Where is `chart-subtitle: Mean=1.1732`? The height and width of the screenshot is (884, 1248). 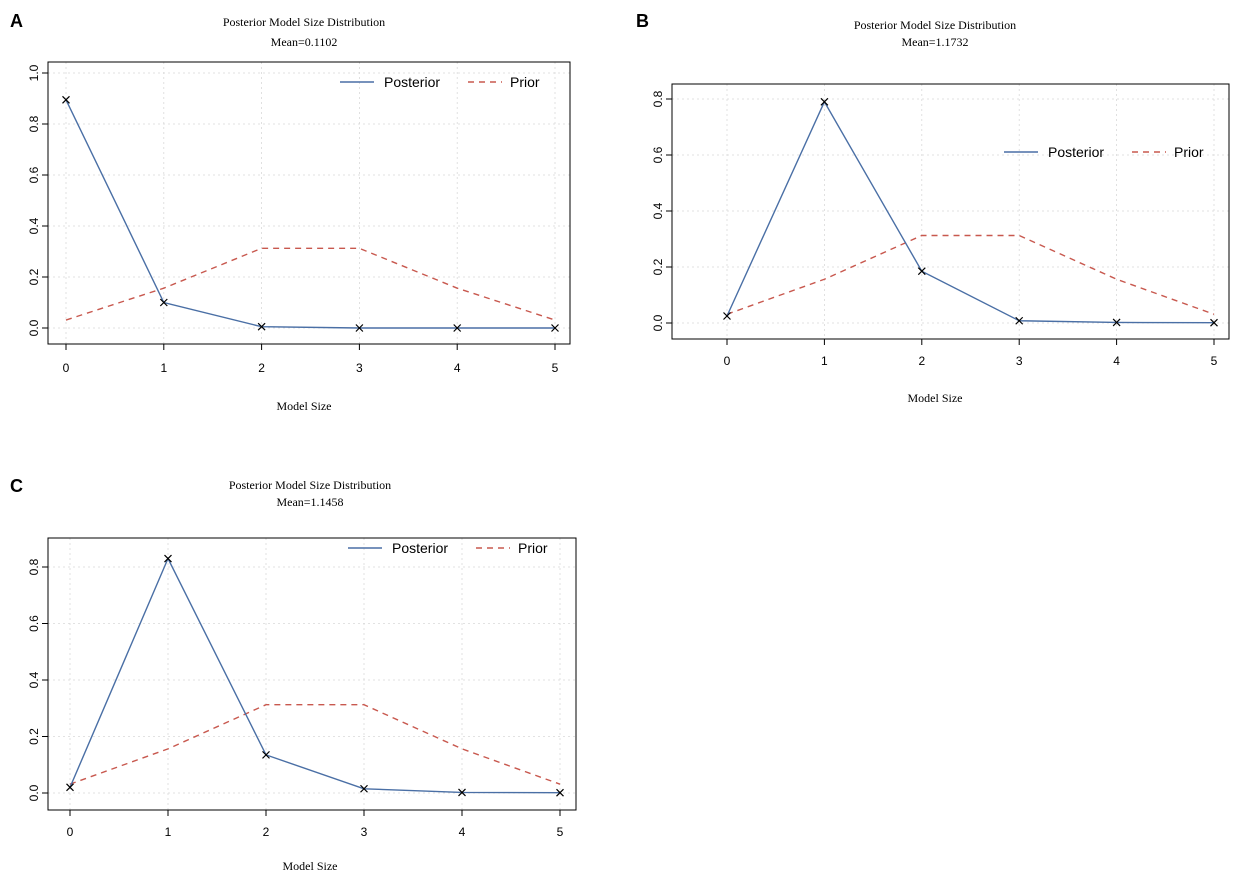 chart-subtitle: Mean=1.1732 is located at coordinates (934, 42).